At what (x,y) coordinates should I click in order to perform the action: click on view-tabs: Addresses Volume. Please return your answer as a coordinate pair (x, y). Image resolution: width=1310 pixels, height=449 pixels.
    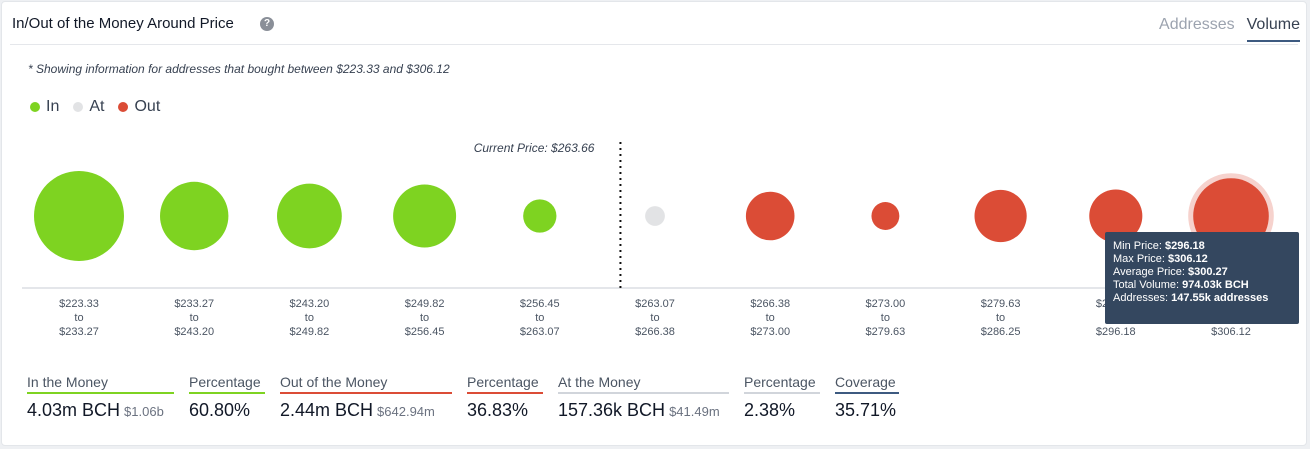
    Looking at the image, I should click on (1229, 29).